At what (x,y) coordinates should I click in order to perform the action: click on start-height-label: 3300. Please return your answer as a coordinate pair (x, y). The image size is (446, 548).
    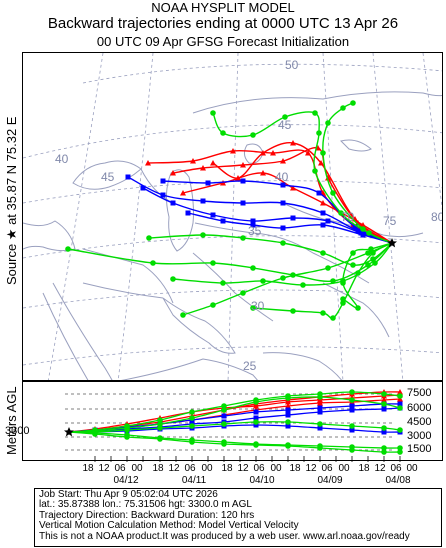
    Looking at the image, I should click on (17, 431).